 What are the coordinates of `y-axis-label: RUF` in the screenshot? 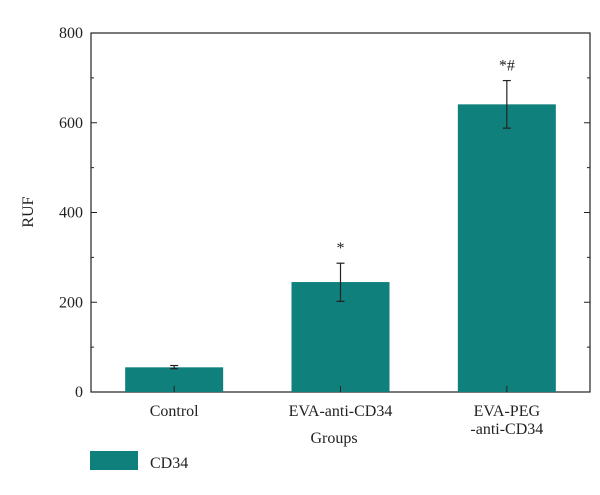 It's located at (28, 211).